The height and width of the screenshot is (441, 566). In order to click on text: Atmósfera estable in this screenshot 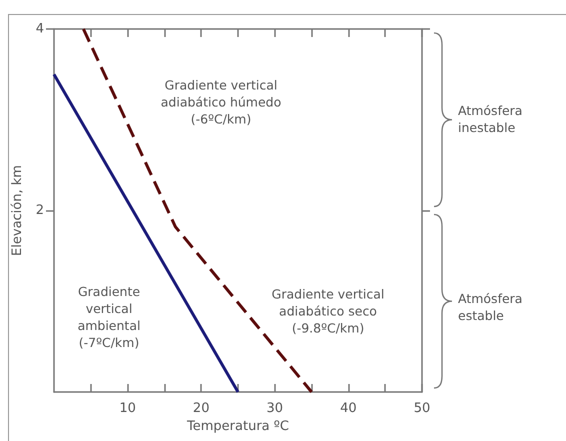, I will do `click(490, 307)`.